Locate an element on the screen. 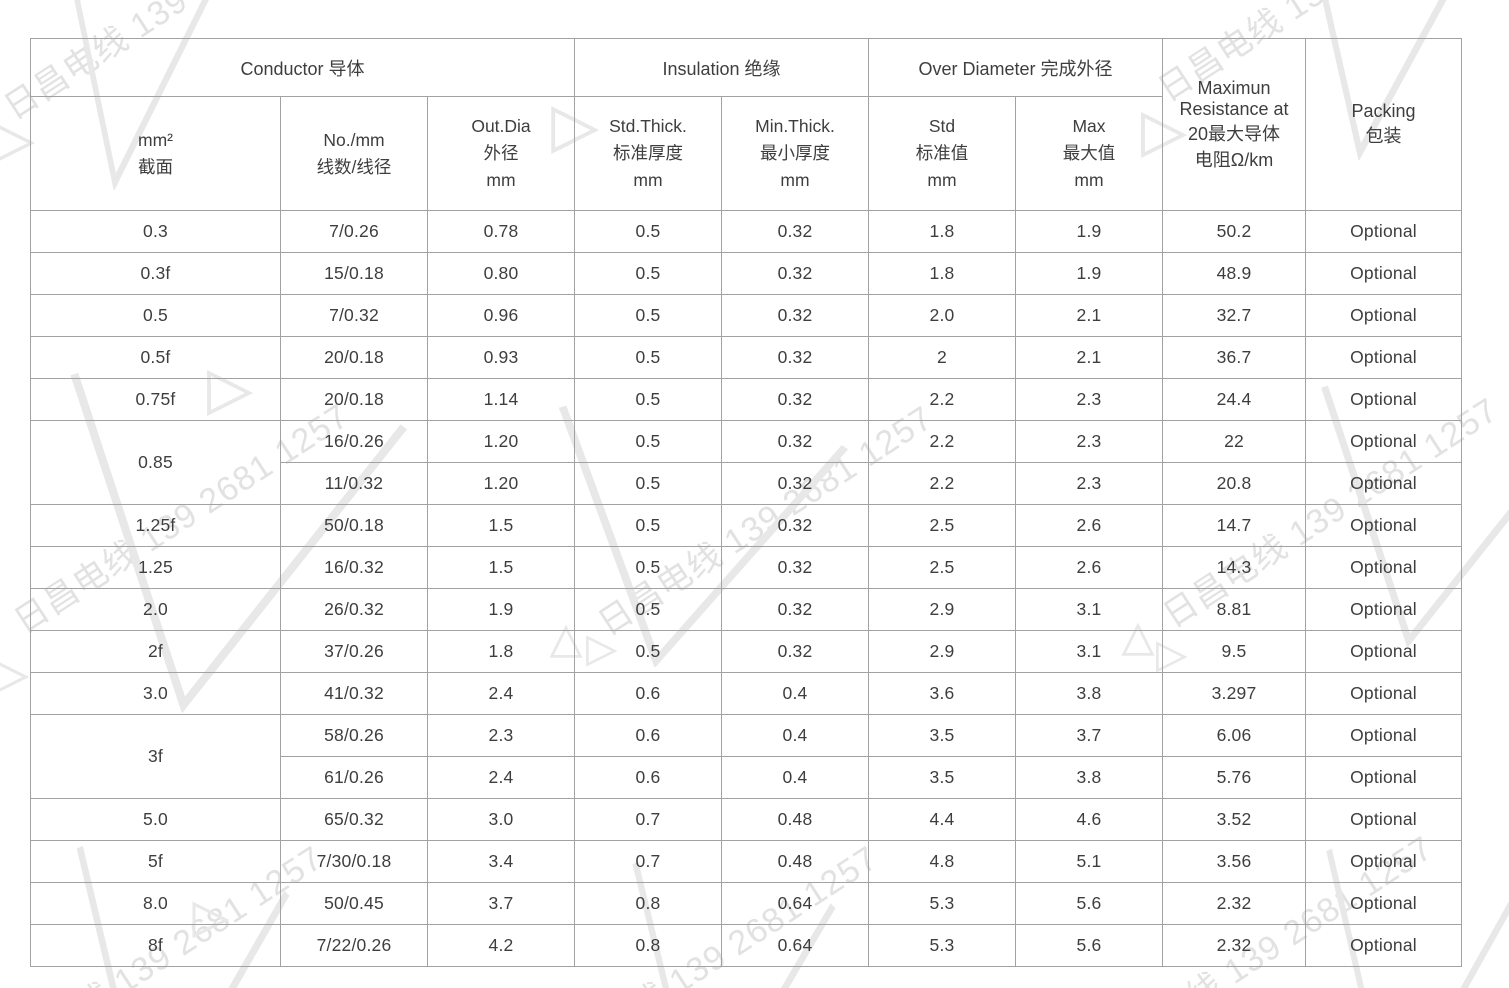 The width and height of the screenshot is (1509, 988). cell-no-mm: 41/0.32 is located at coordinates (354, 693).